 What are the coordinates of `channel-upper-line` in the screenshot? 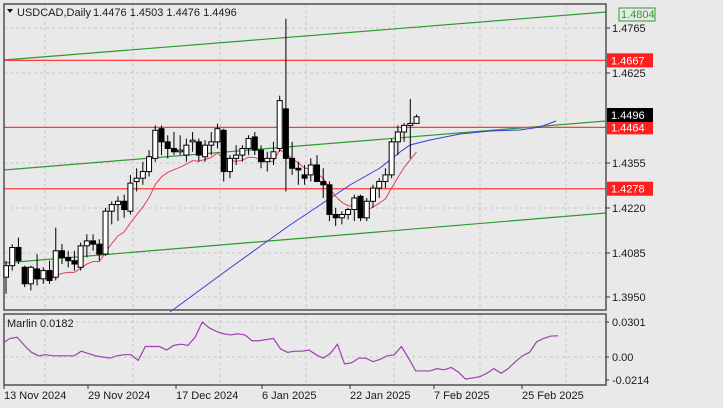 It's located at (305, 36).